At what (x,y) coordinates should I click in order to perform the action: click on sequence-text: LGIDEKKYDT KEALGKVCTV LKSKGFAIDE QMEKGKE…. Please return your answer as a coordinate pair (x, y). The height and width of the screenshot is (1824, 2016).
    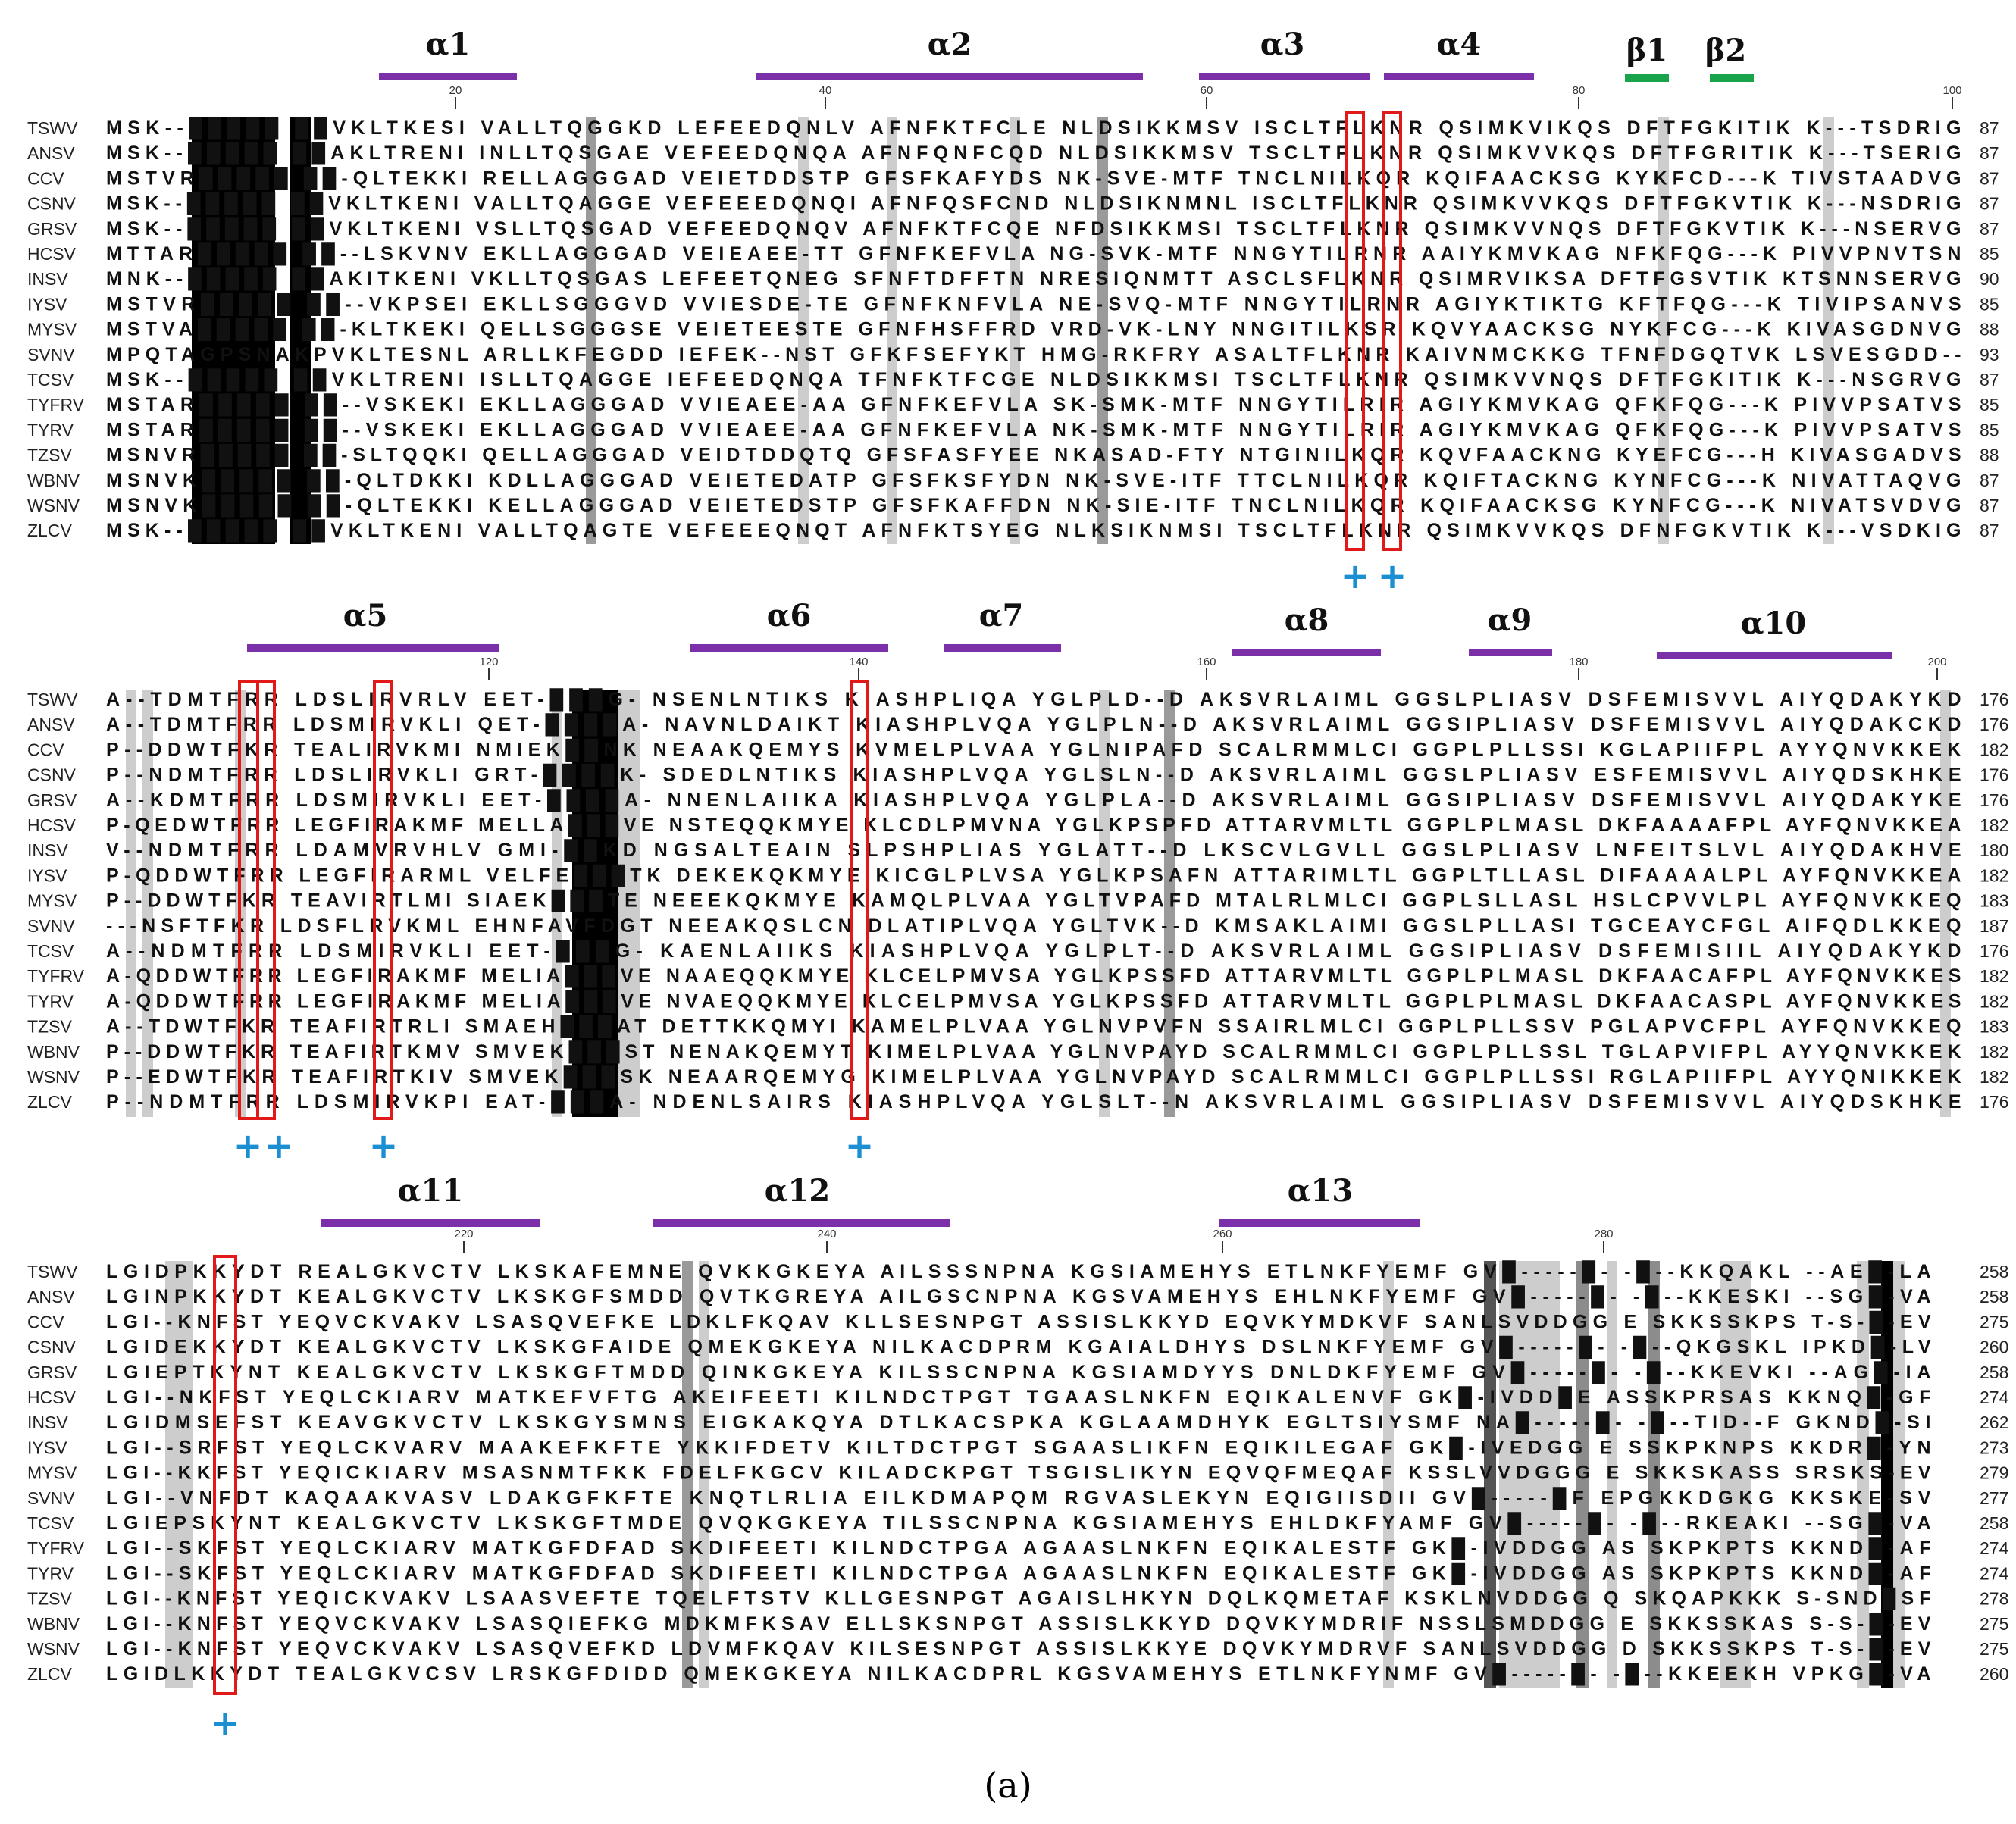
    Looking at the image, I should click on (1019, 1347).